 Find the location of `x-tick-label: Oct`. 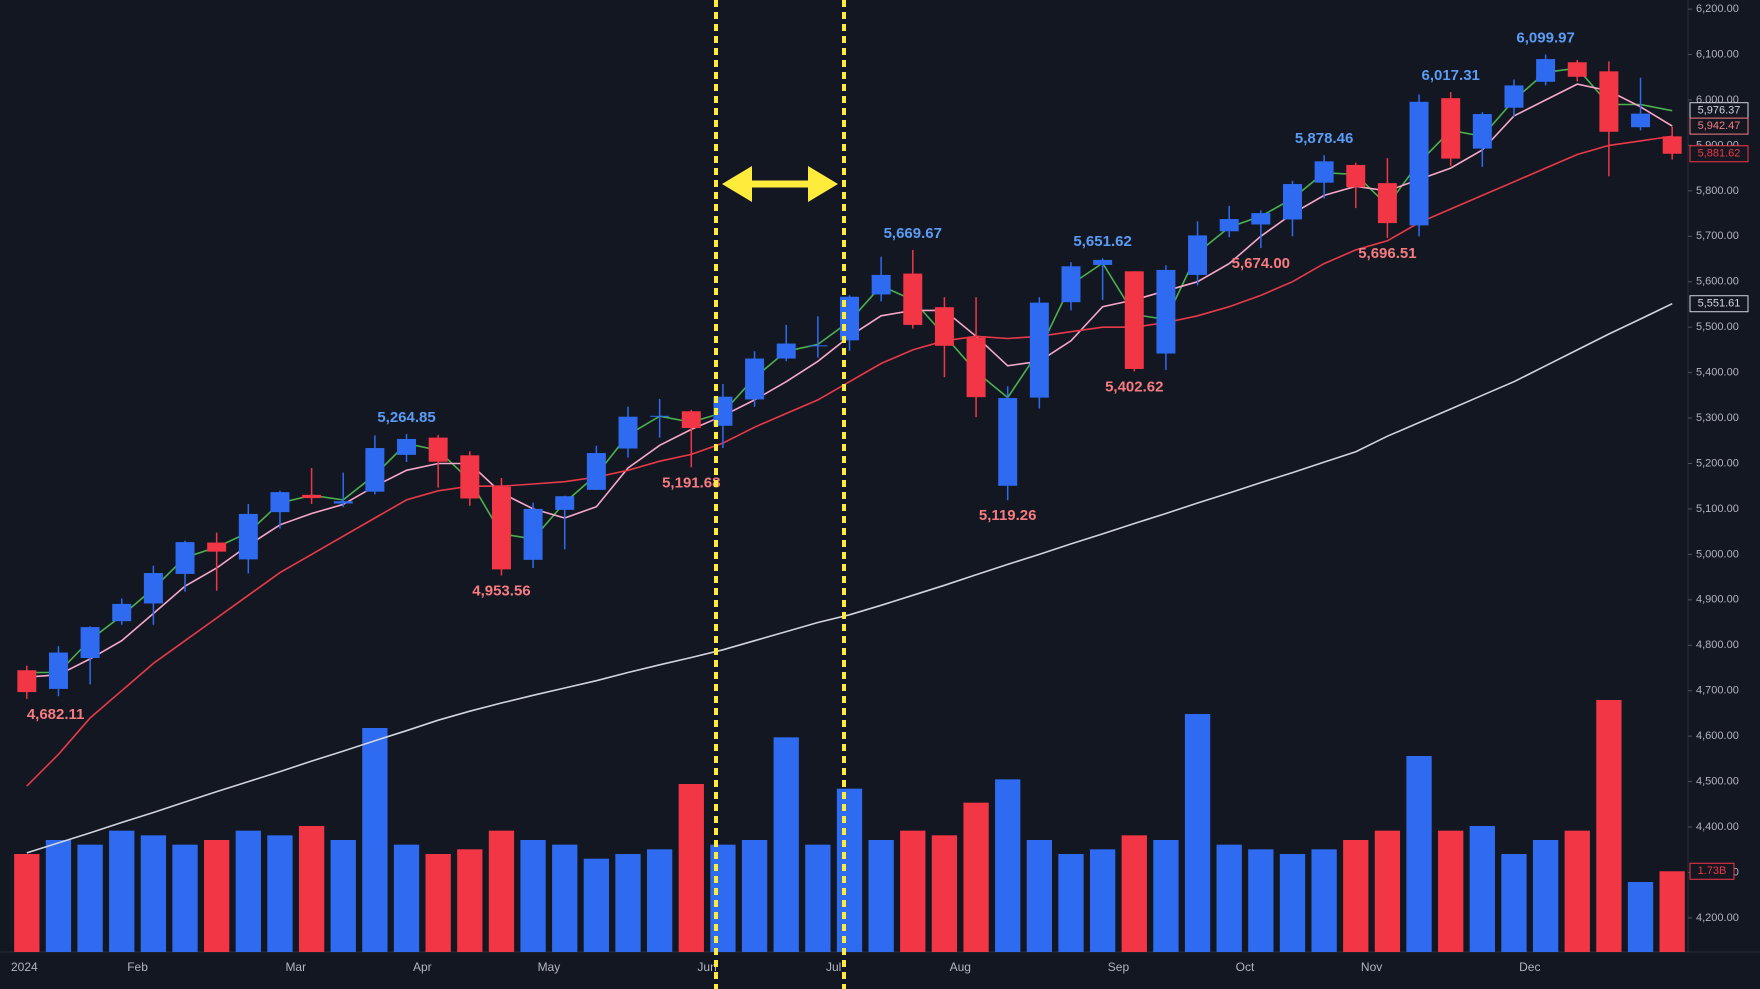

x-tick-label: Oct is located at coordinates (1245, 967).